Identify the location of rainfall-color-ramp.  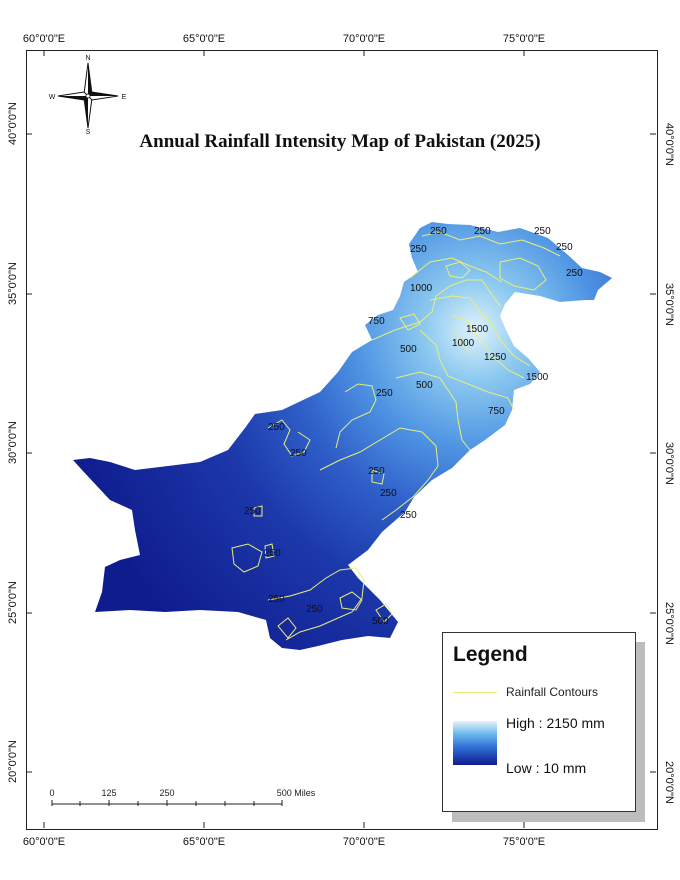
(475, 743).